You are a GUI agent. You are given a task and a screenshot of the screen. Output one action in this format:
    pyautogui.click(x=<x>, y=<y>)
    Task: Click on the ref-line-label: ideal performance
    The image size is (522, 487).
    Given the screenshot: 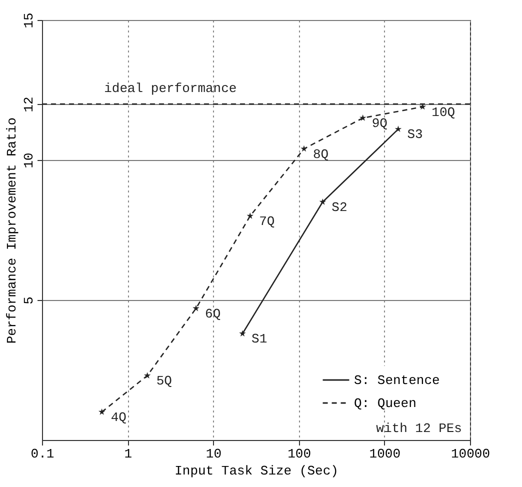 What is the action you would take?
    pyautogui.click(x=170, y=88)
    